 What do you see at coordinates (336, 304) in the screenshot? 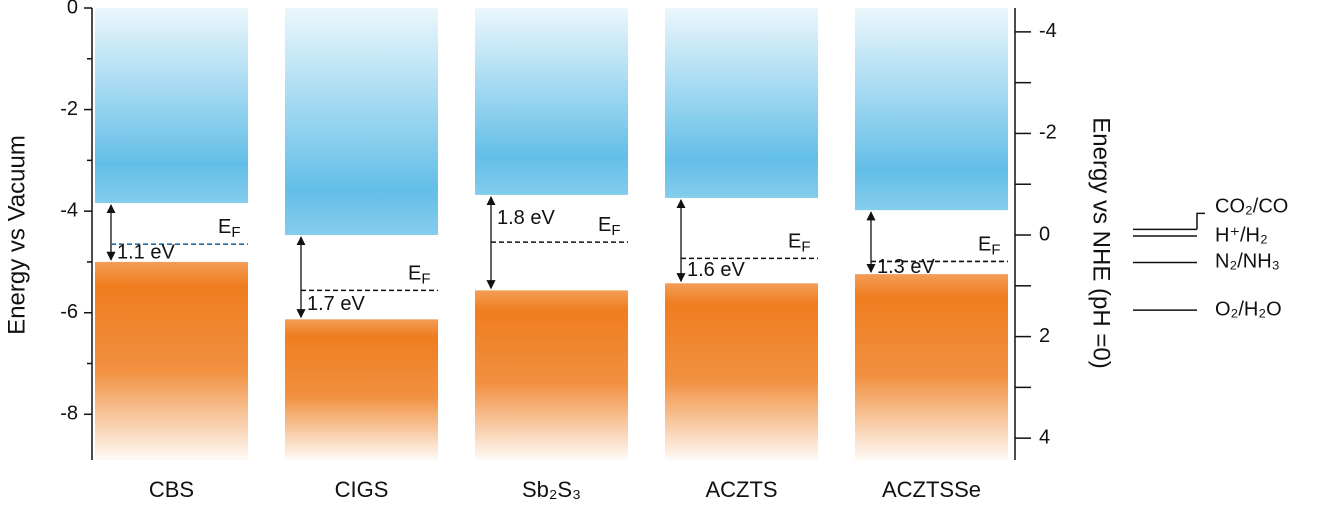
I see `band-gap-label: 1.7 eV` at bounding box center [336, 304].